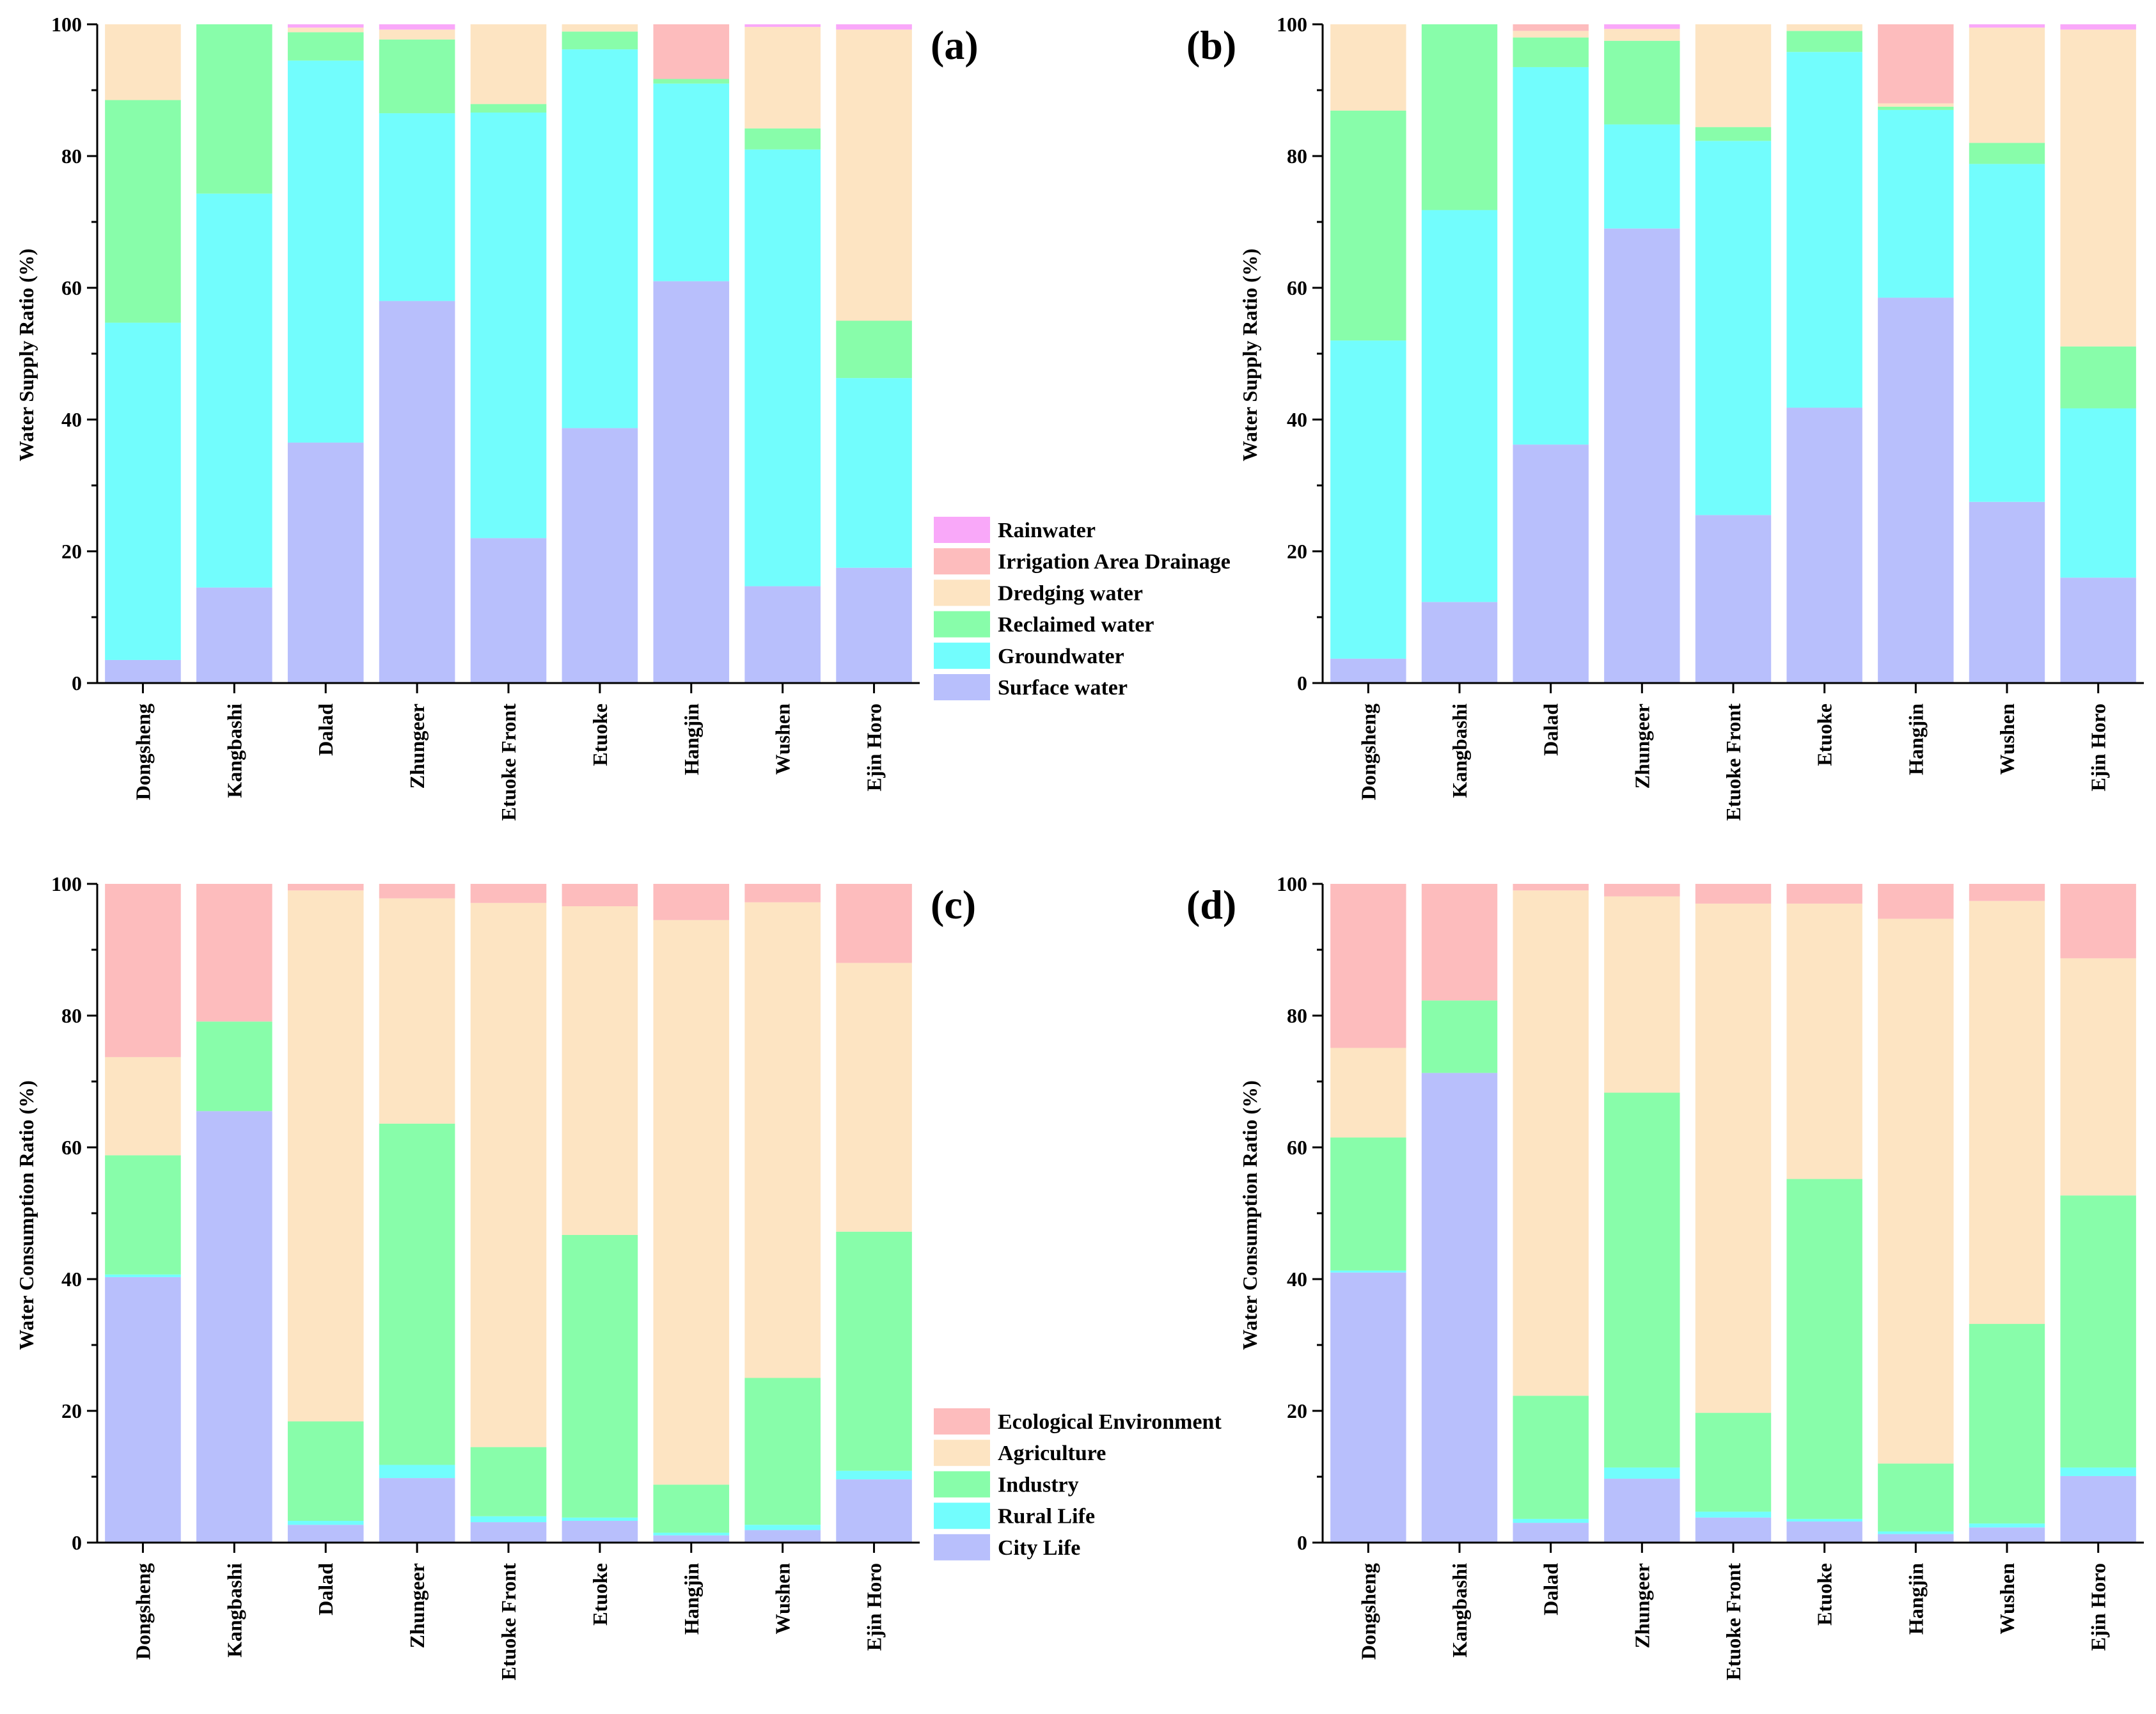 The height and width of the screenshot is (1714, 2156). Describe the element at coordinates (1916, 901) in the screenshot. I see `bar-segment-ecological-environment-hangjin` at that location.